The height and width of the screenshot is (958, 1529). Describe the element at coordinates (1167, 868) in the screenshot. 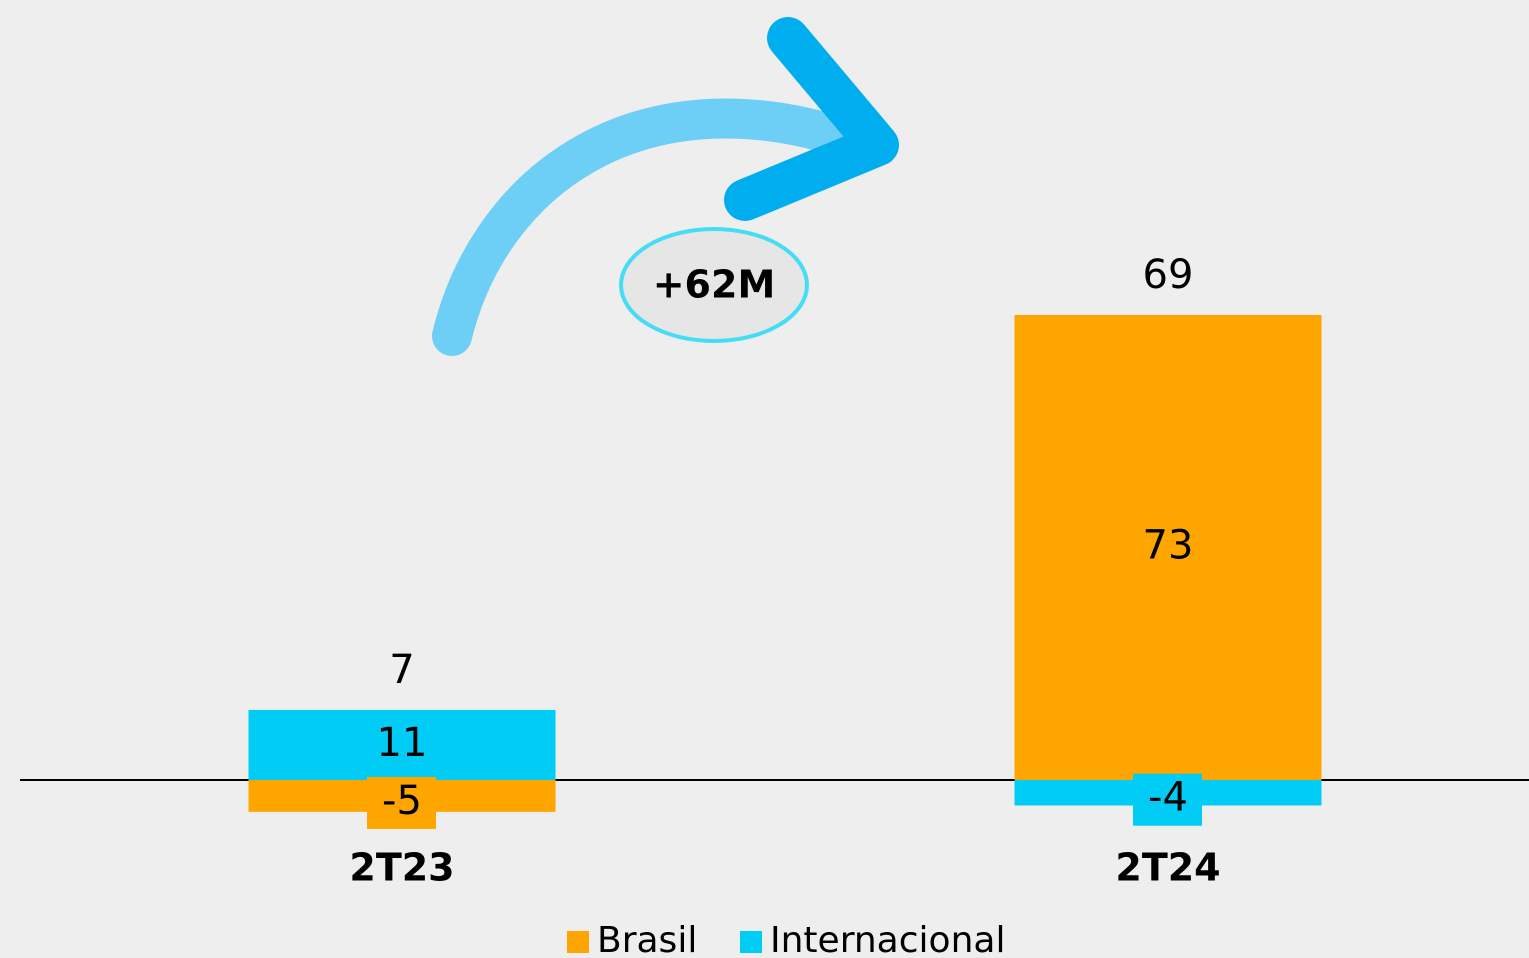

I see `x-tick-label: 2T24` at that location.